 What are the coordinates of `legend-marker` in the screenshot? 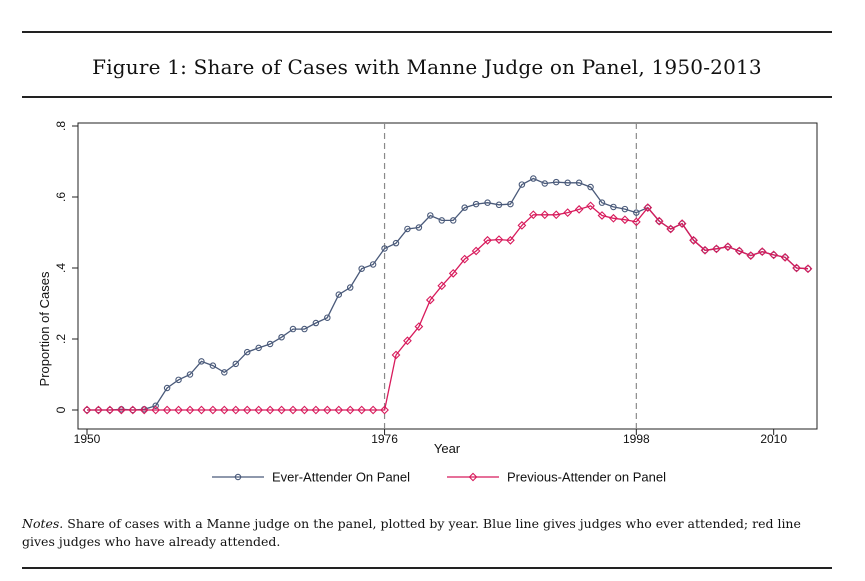 It's located at (473, 477).